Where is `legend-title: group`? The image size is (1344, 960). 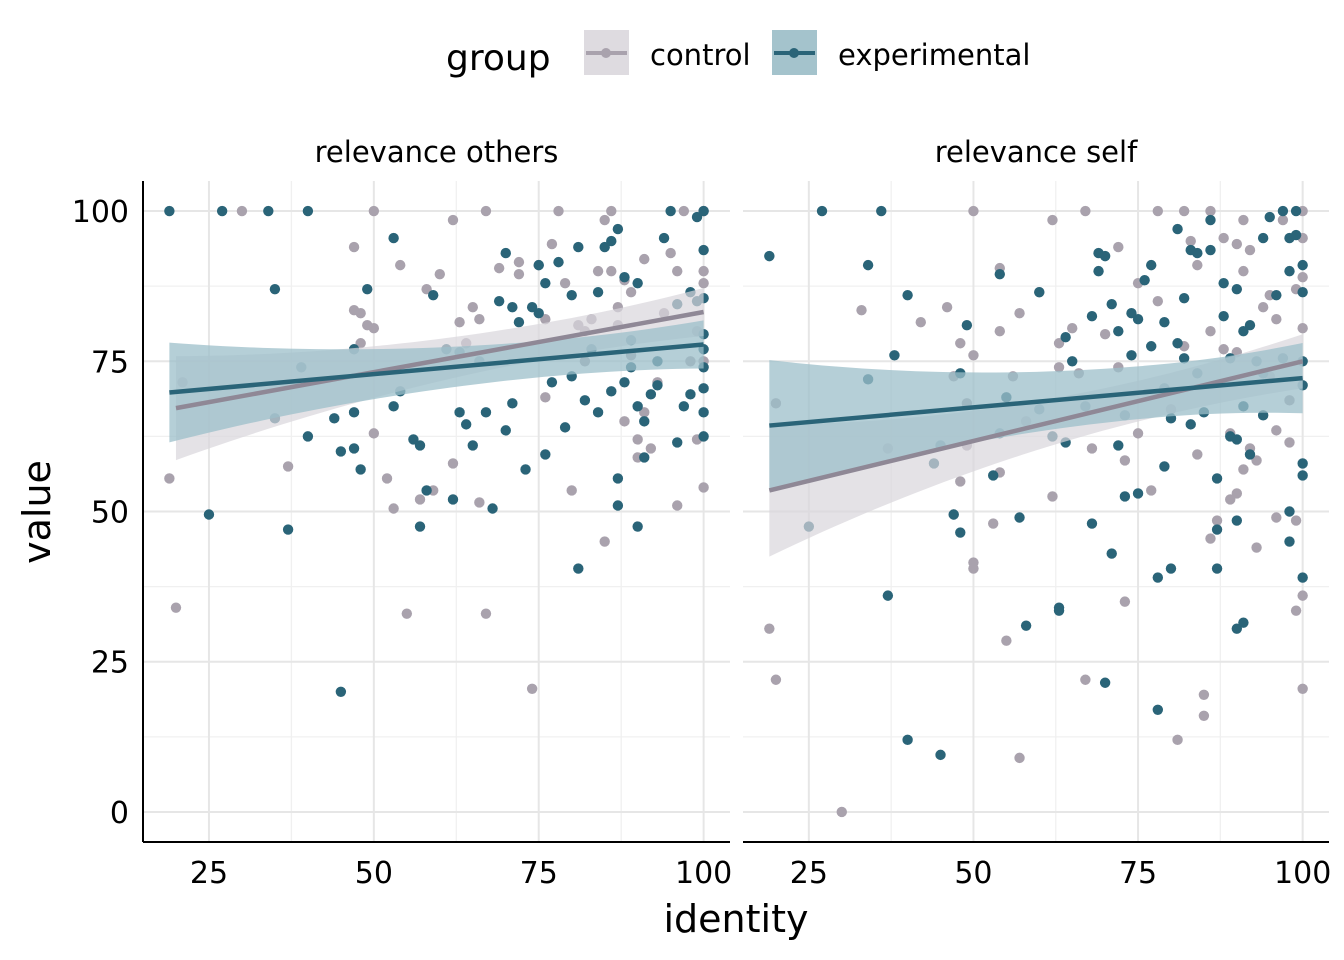 legend-title: group is located at coordinates (498, 58).